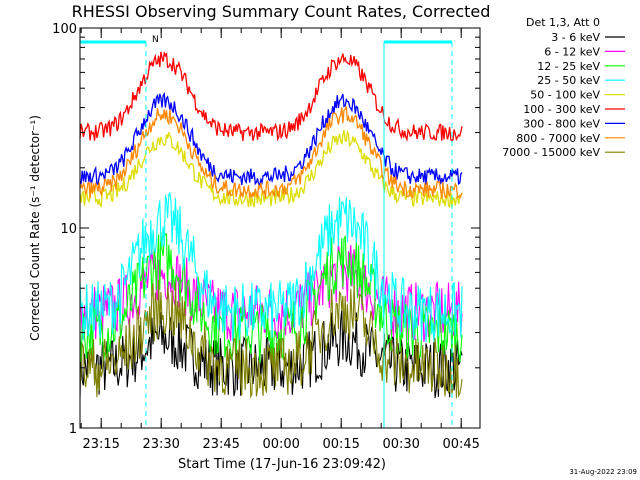 Image resolution: width=640 pixels, height=480 pixels. Describe the element at coordinates (572, 51) in the screenshot. I see `legend-label-6-12: 6 - 12 keV` at that location.